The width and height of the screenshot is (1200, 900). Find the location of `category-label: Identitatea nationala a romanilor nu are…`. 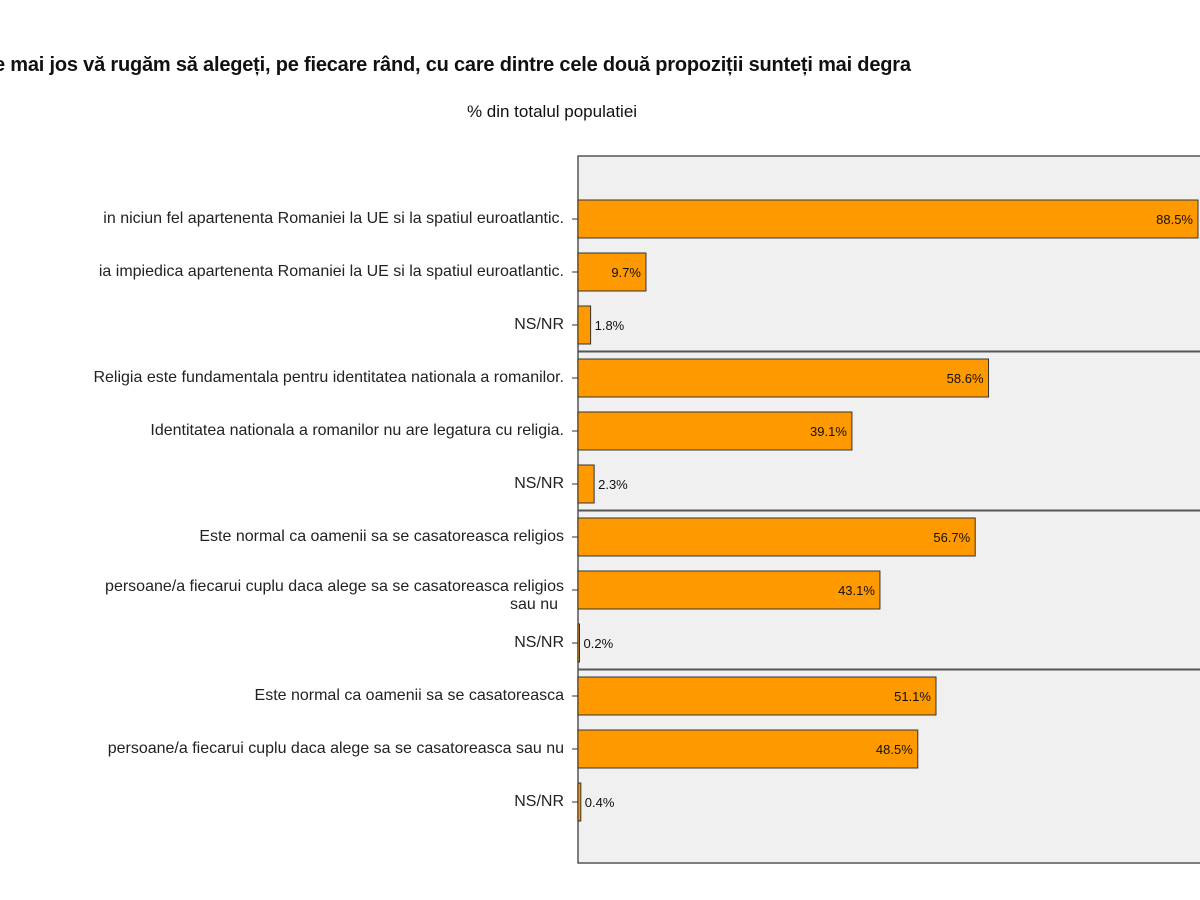

category-label: Identitatea nationala a romanilor nu are… is located at coordinates (357, 431).